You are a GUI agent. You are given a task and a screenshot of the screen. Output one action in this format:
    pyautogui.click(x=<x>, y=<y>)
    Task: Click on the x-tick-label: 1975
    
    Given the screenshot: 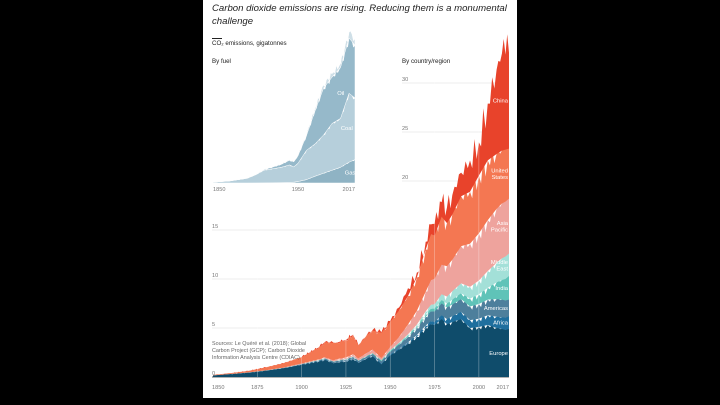 What is the action you would take?
    pyautogui.click(x=434, y=388)
    